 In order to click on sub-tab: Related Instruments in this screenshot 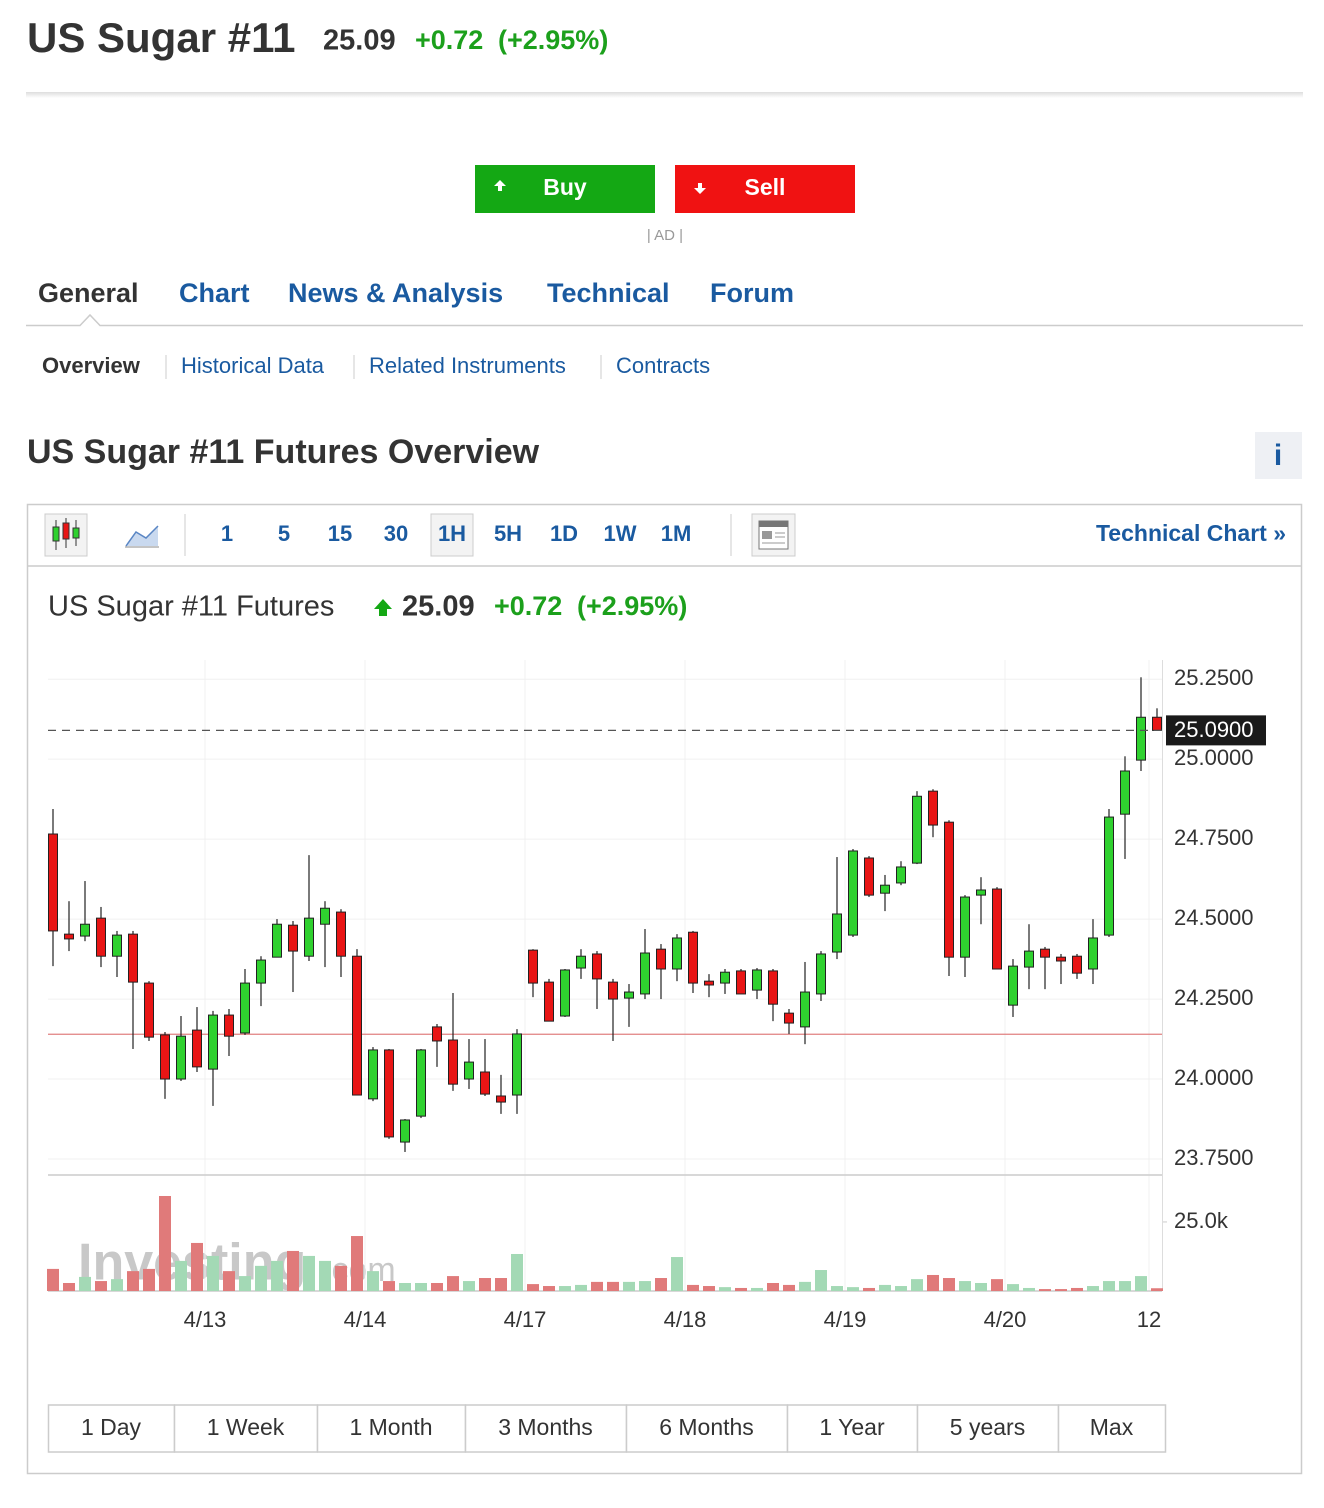, I will do `click(467, 365)`.